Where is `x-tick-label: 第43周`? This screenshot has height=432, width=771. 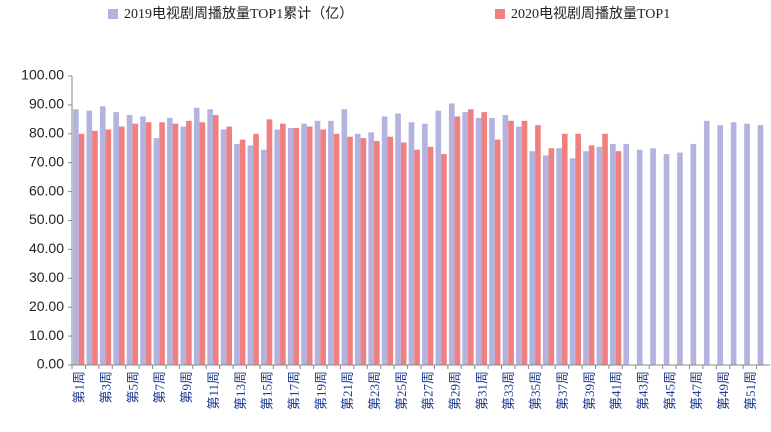
x-tick-label: 第43周 is located at coordinates (642, 390).